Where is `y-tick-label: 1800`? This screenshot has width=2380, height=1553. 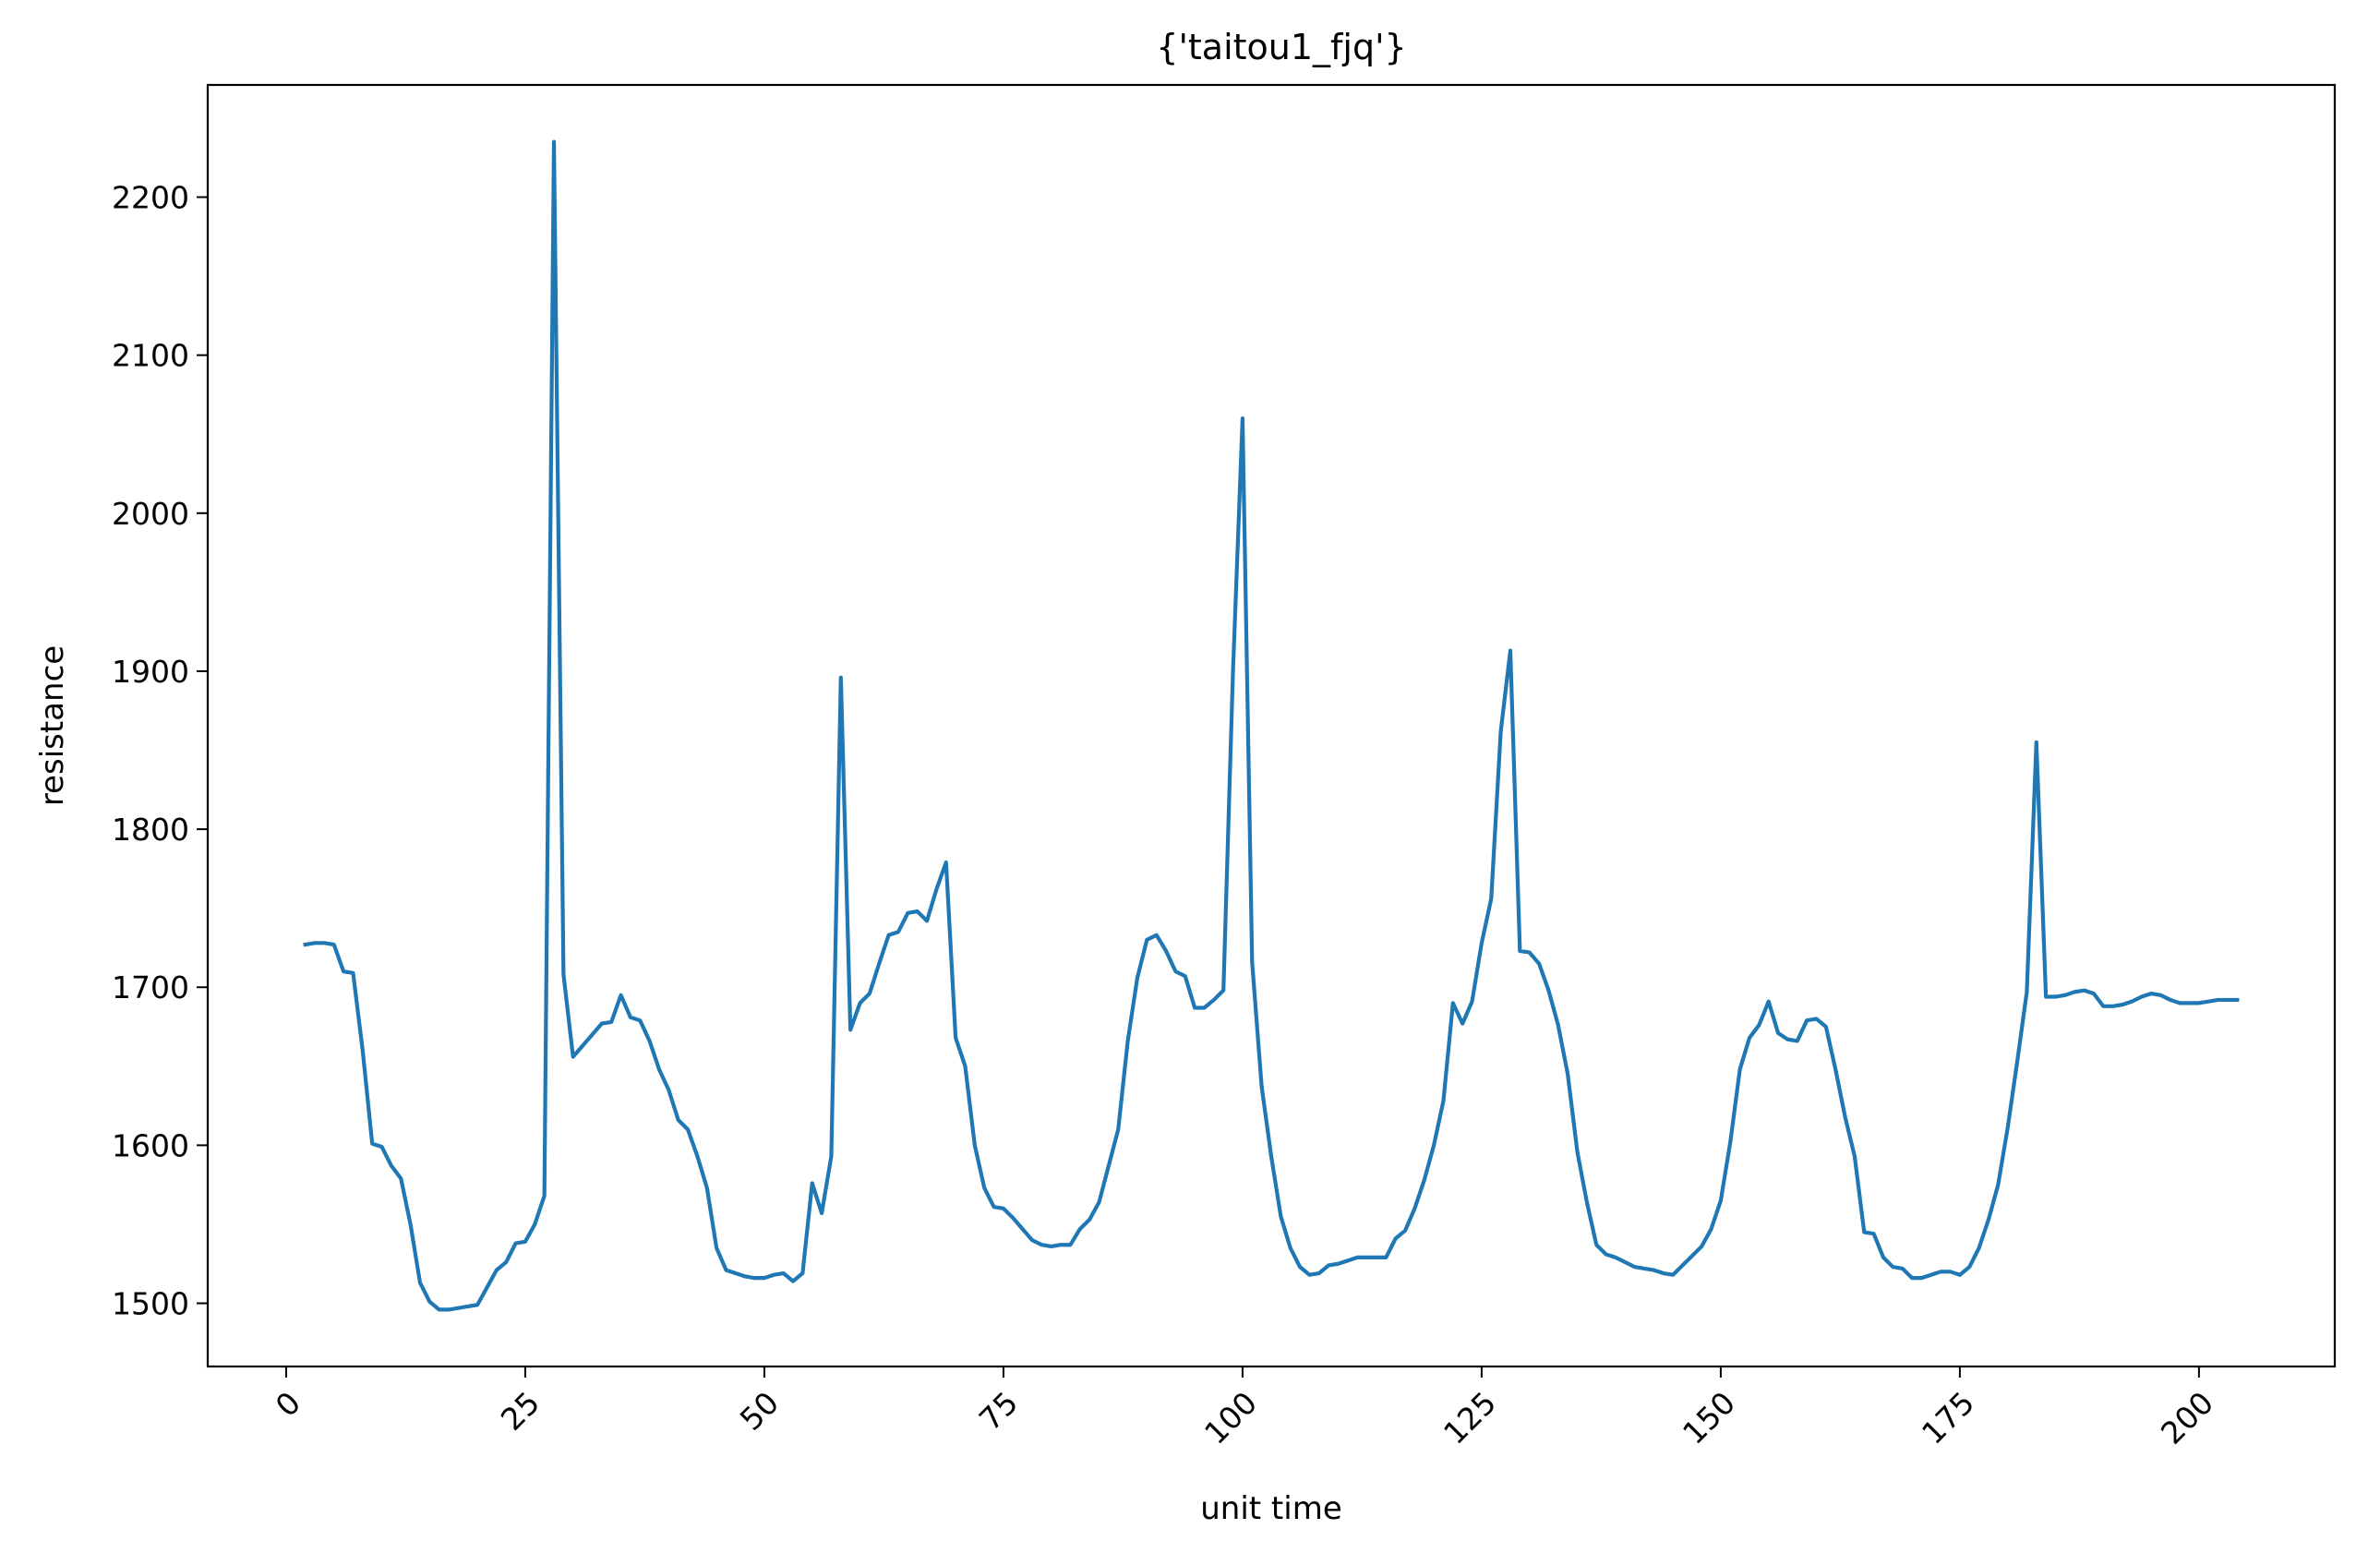 y-tick-label: 1800 is located at coordinates (150, 830).